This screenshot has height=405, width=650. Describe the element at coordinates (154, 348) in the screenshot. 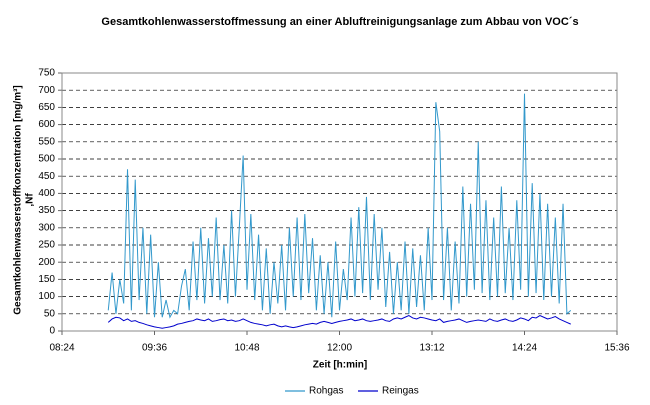

I see `x-tick-label: 09:36` at that location.